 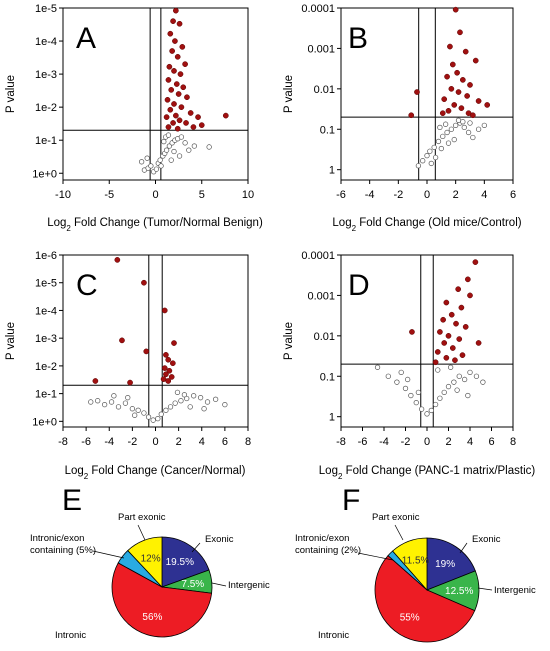 What do you see at coordinates (427, 442) in the screenshot?
I see `panel-d-x-tick-label: 0` at bounding box center [427, 442].